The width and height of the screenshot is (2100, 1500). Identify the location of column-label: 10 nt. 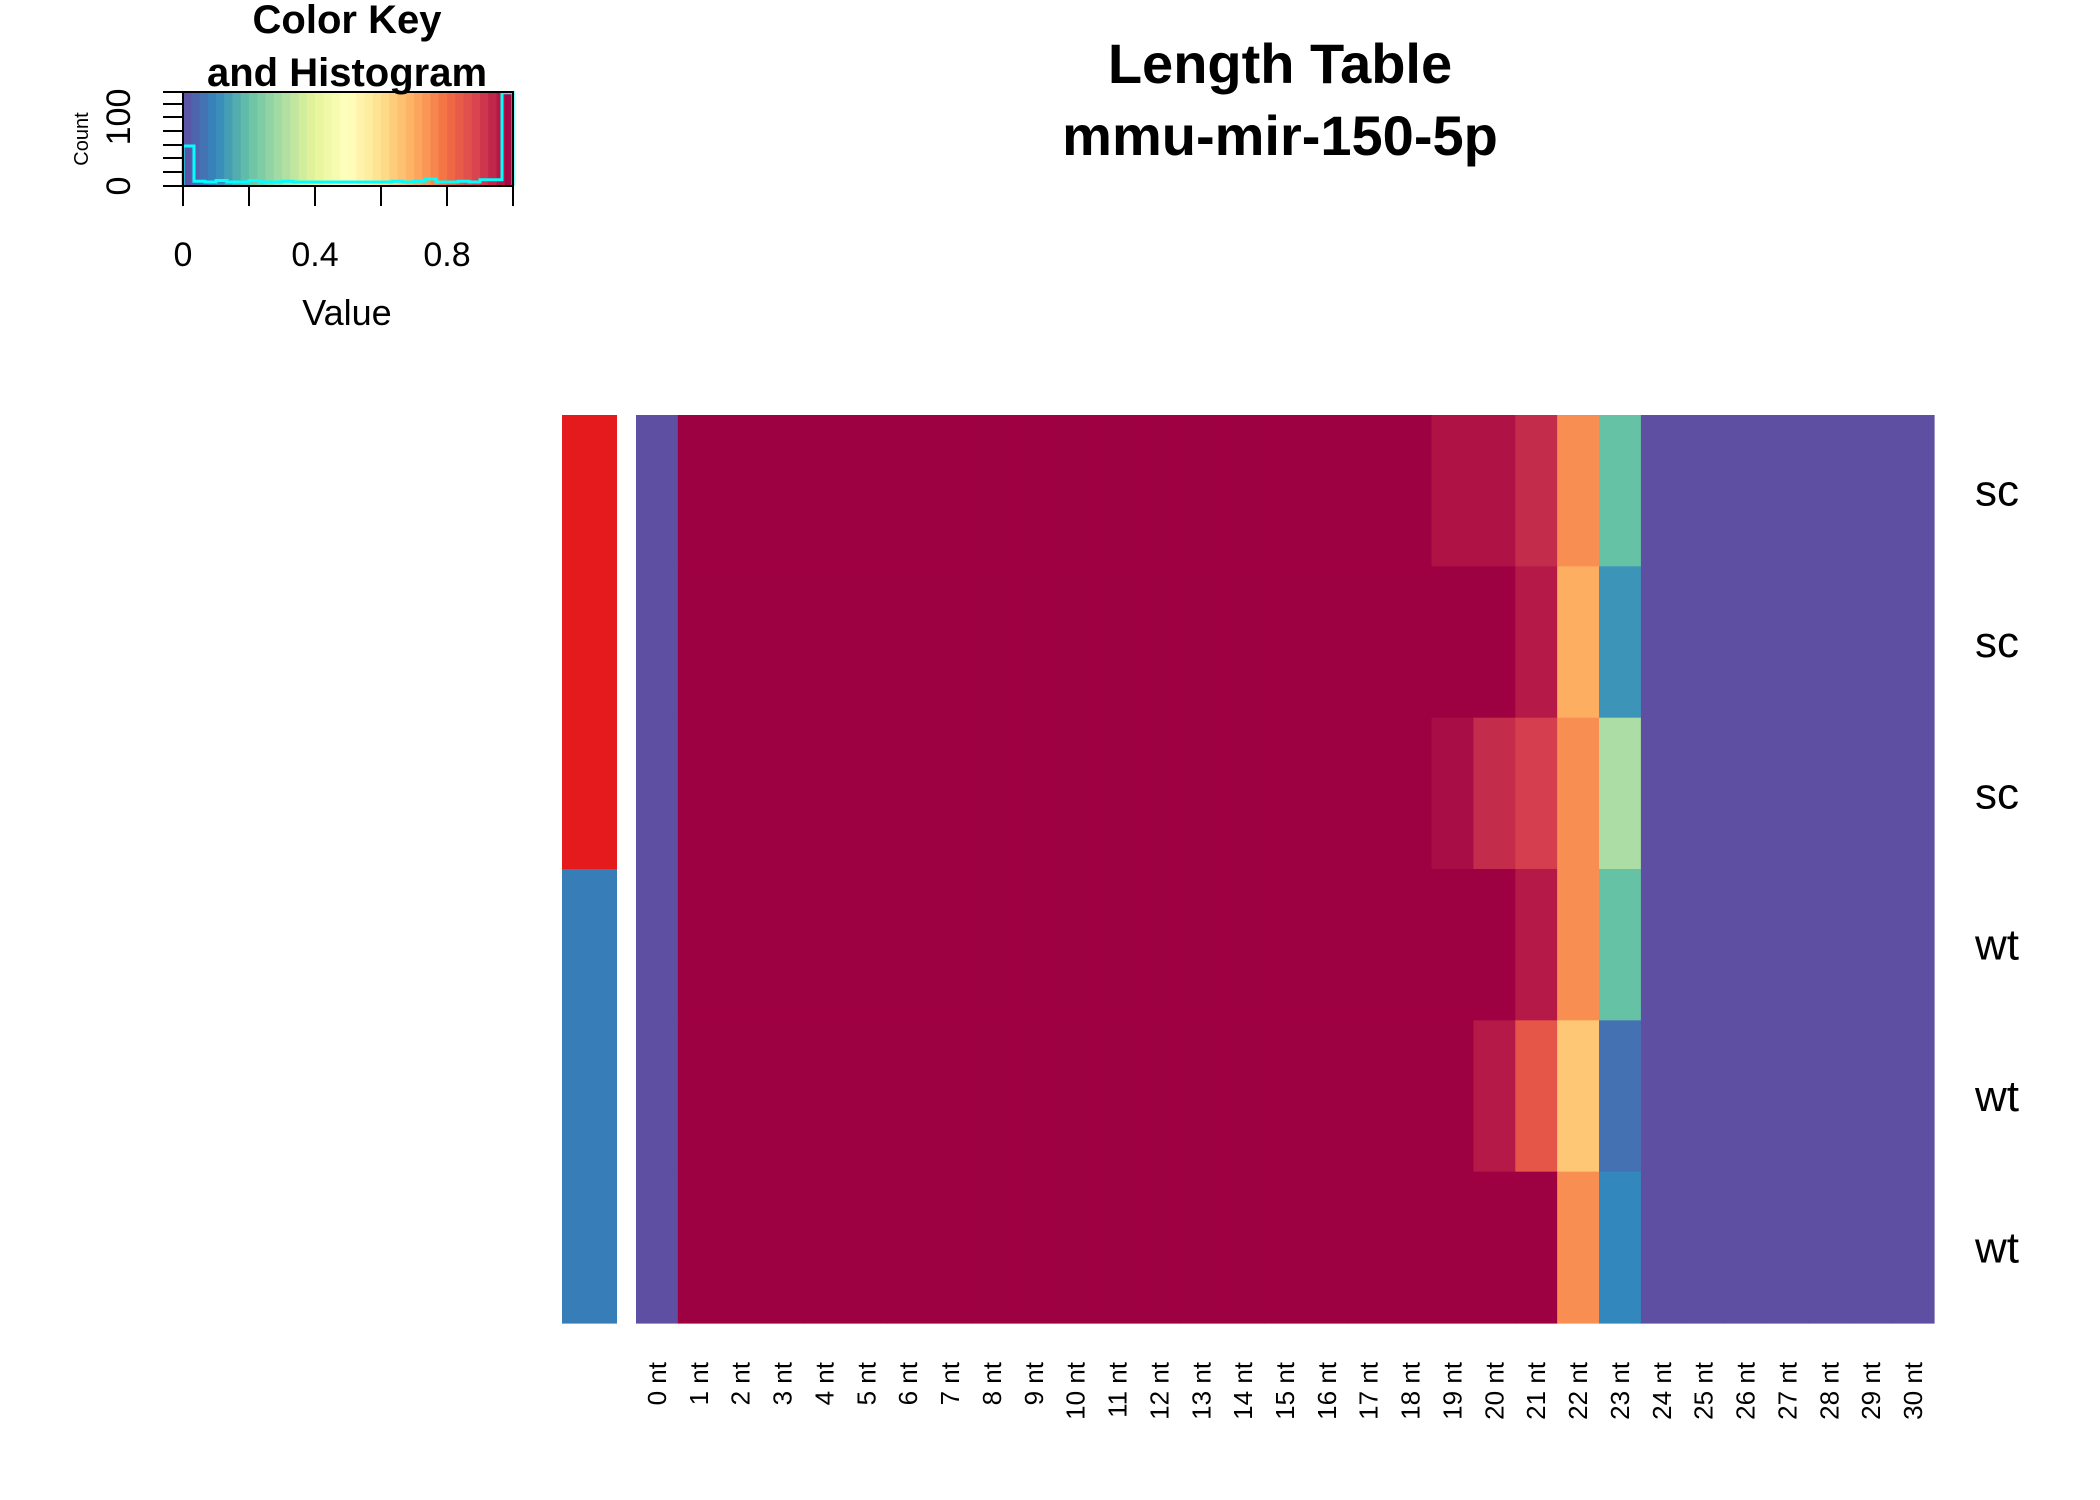
(1076, 1390).